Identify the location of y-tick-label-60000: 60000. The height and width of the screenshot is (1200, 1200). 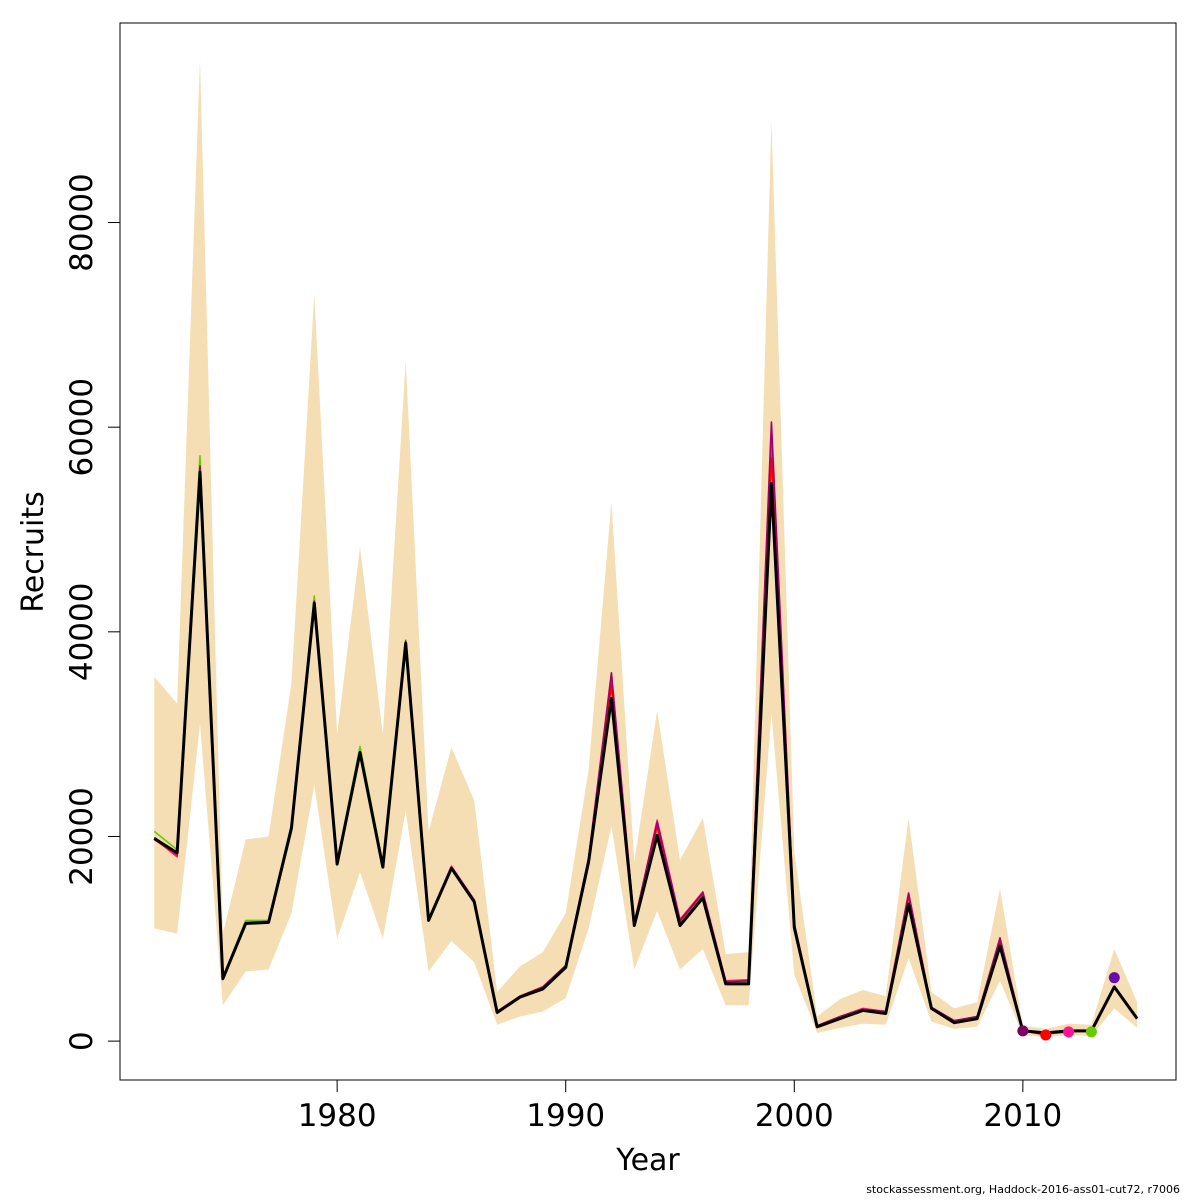
(82, 427).